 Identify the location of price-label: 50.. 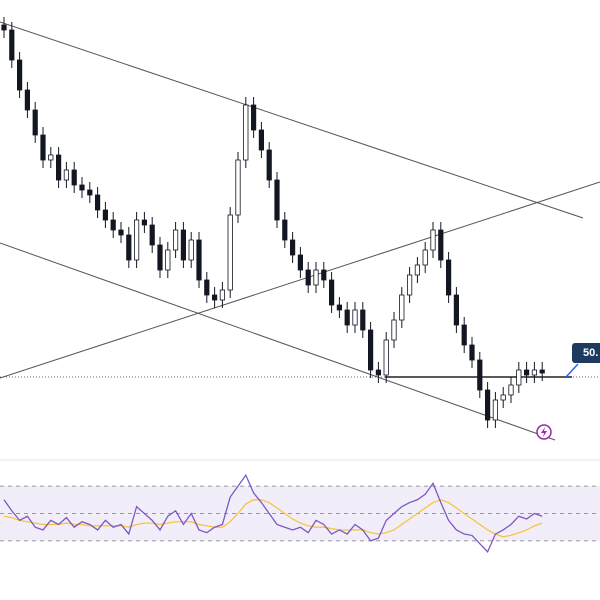
(590, 353).